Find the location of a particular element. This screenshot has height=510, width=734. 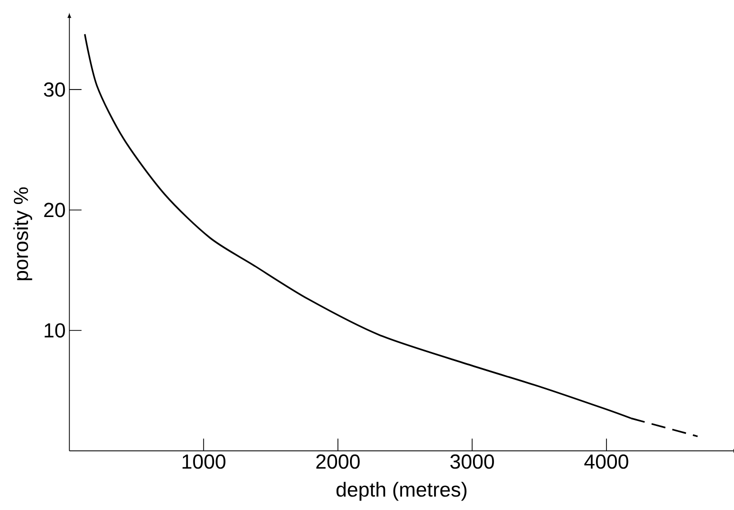

x-tick-label: 4000 is located at coordinates (606, 461).